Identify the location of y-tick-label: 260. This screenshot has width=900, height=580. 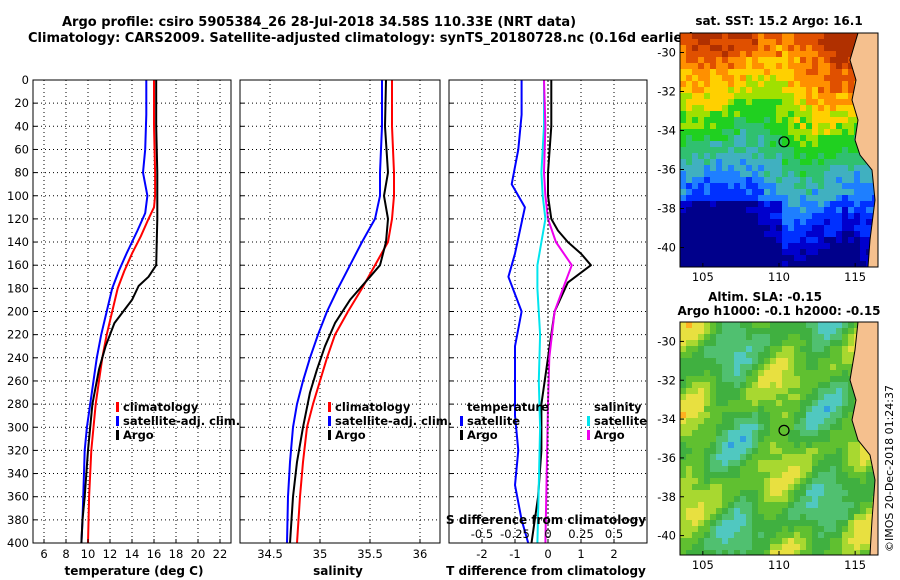
(18, 381).